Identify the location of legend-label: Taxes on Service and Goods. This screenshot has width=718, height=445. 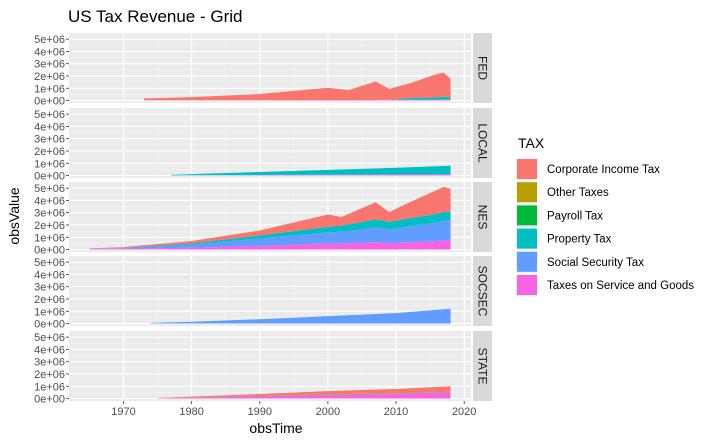
(620, 286).